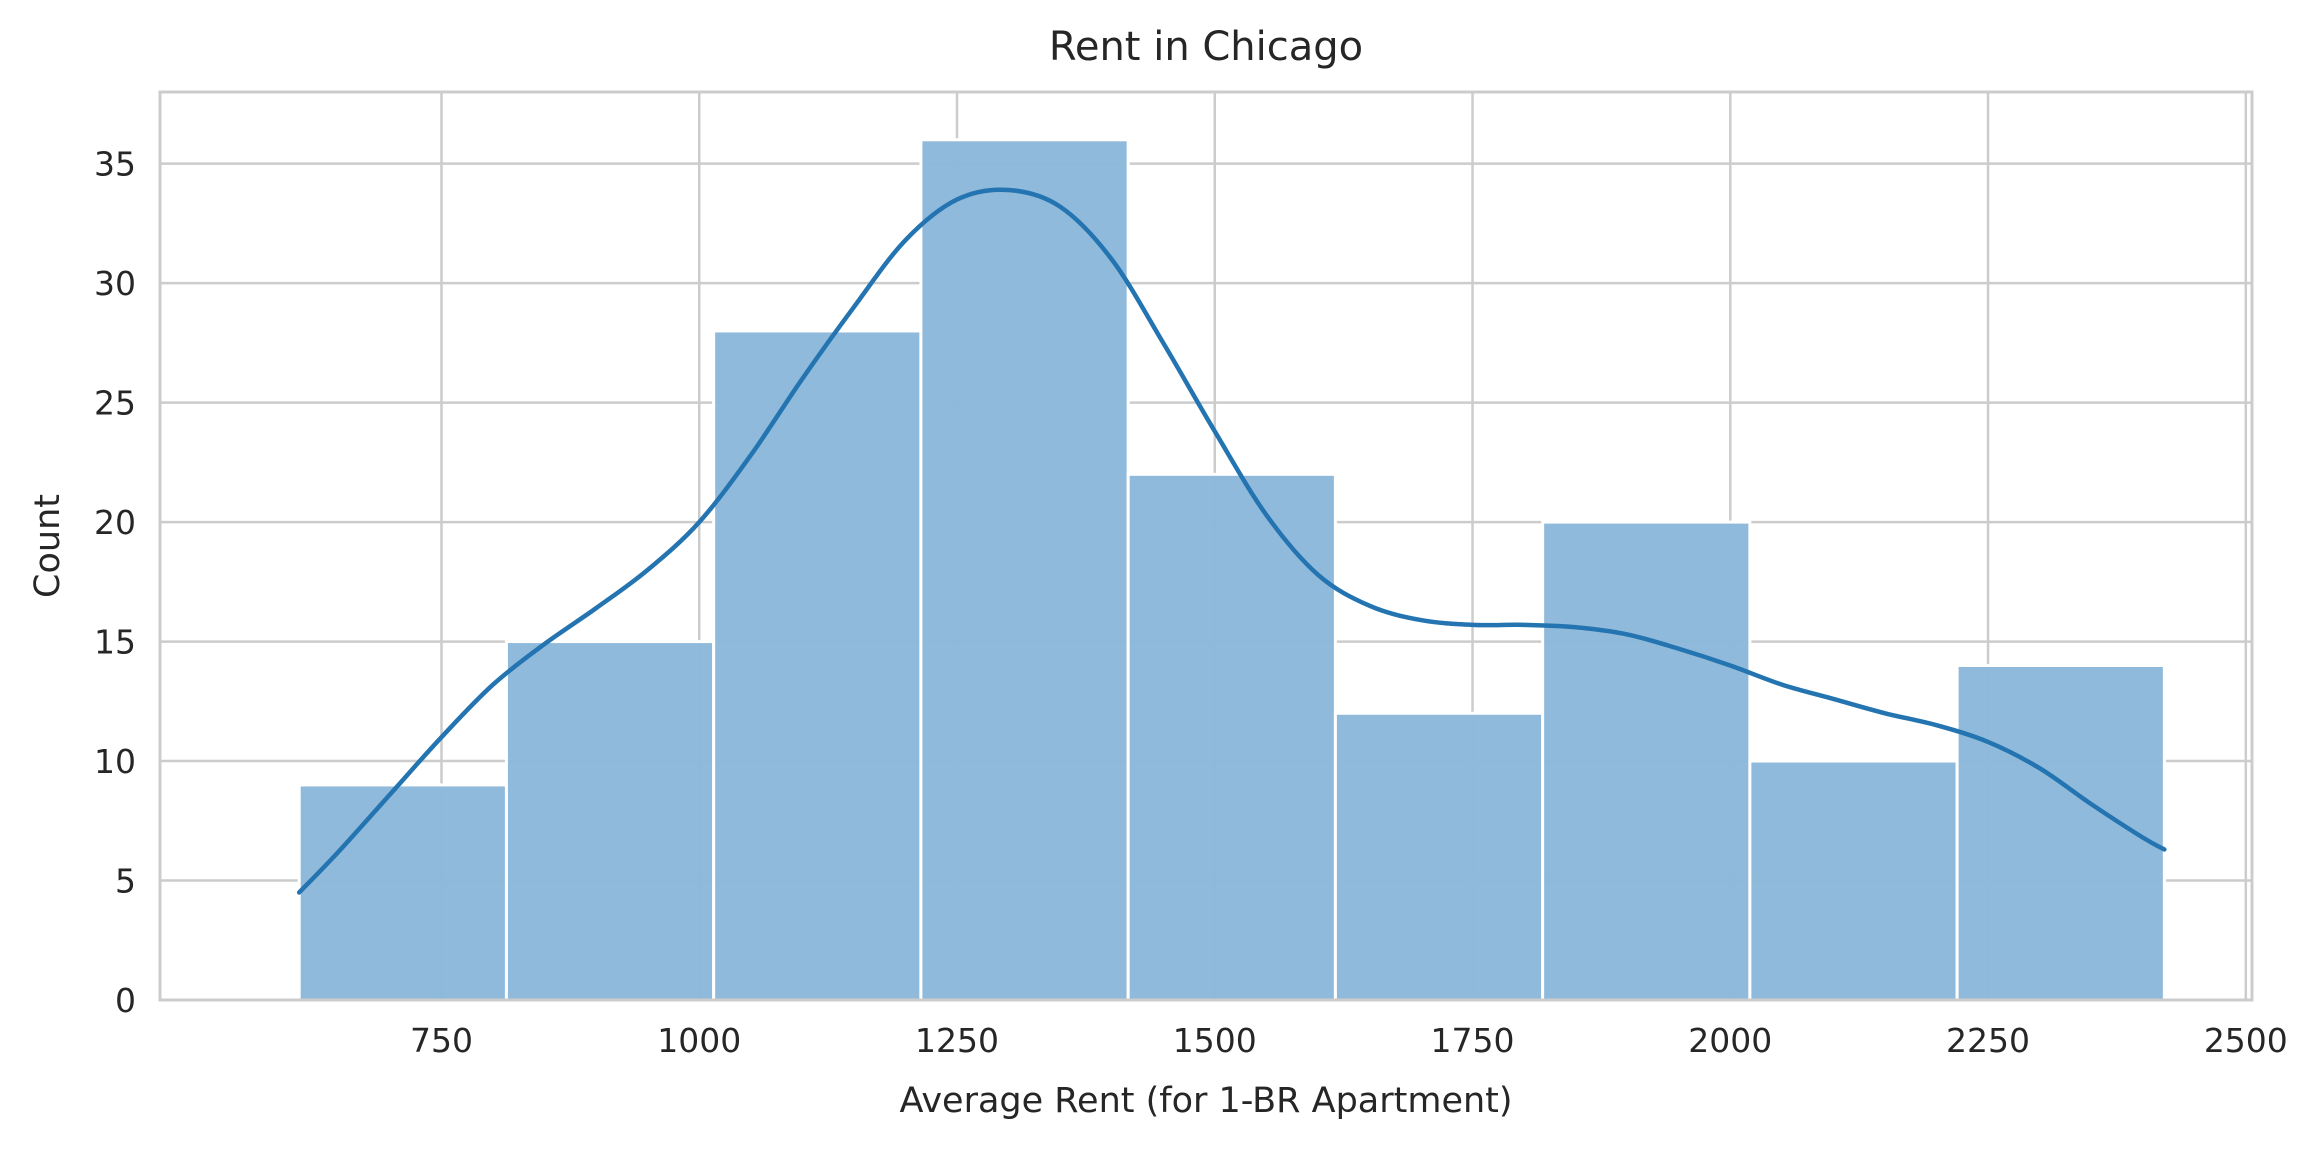 The height and width of the screenshot is (1154, 2318). What do you see at coordinates (441, 1040) in the screenshot?
I see `x-tick-label: 750` at bounding box center [441, 1040].